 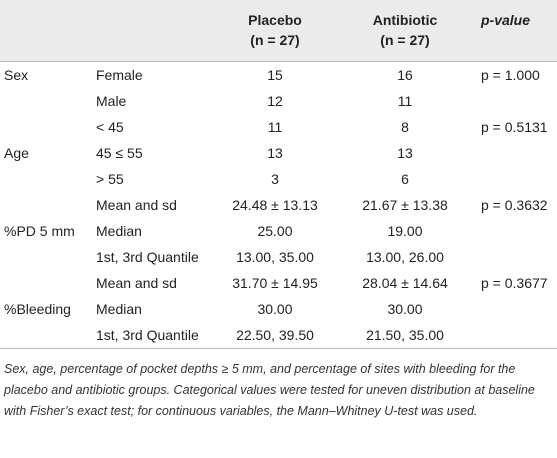 What do you see at coordinates (405, 309) in the screenshot?
I see `antibiotic-cell: 30.00` at bounding box center [405, 309].